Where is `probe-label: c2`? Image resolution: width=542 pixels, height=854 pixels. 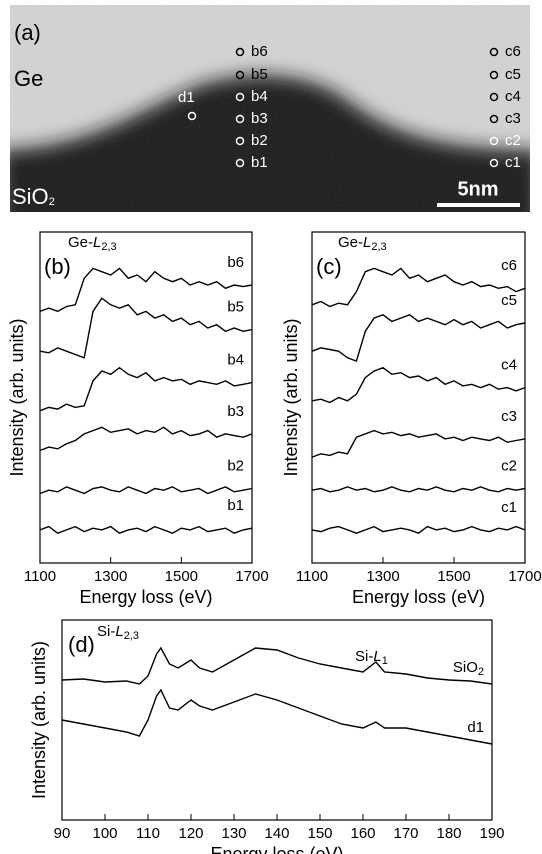
probe-label: c2 is located at coordinates (513, 140).